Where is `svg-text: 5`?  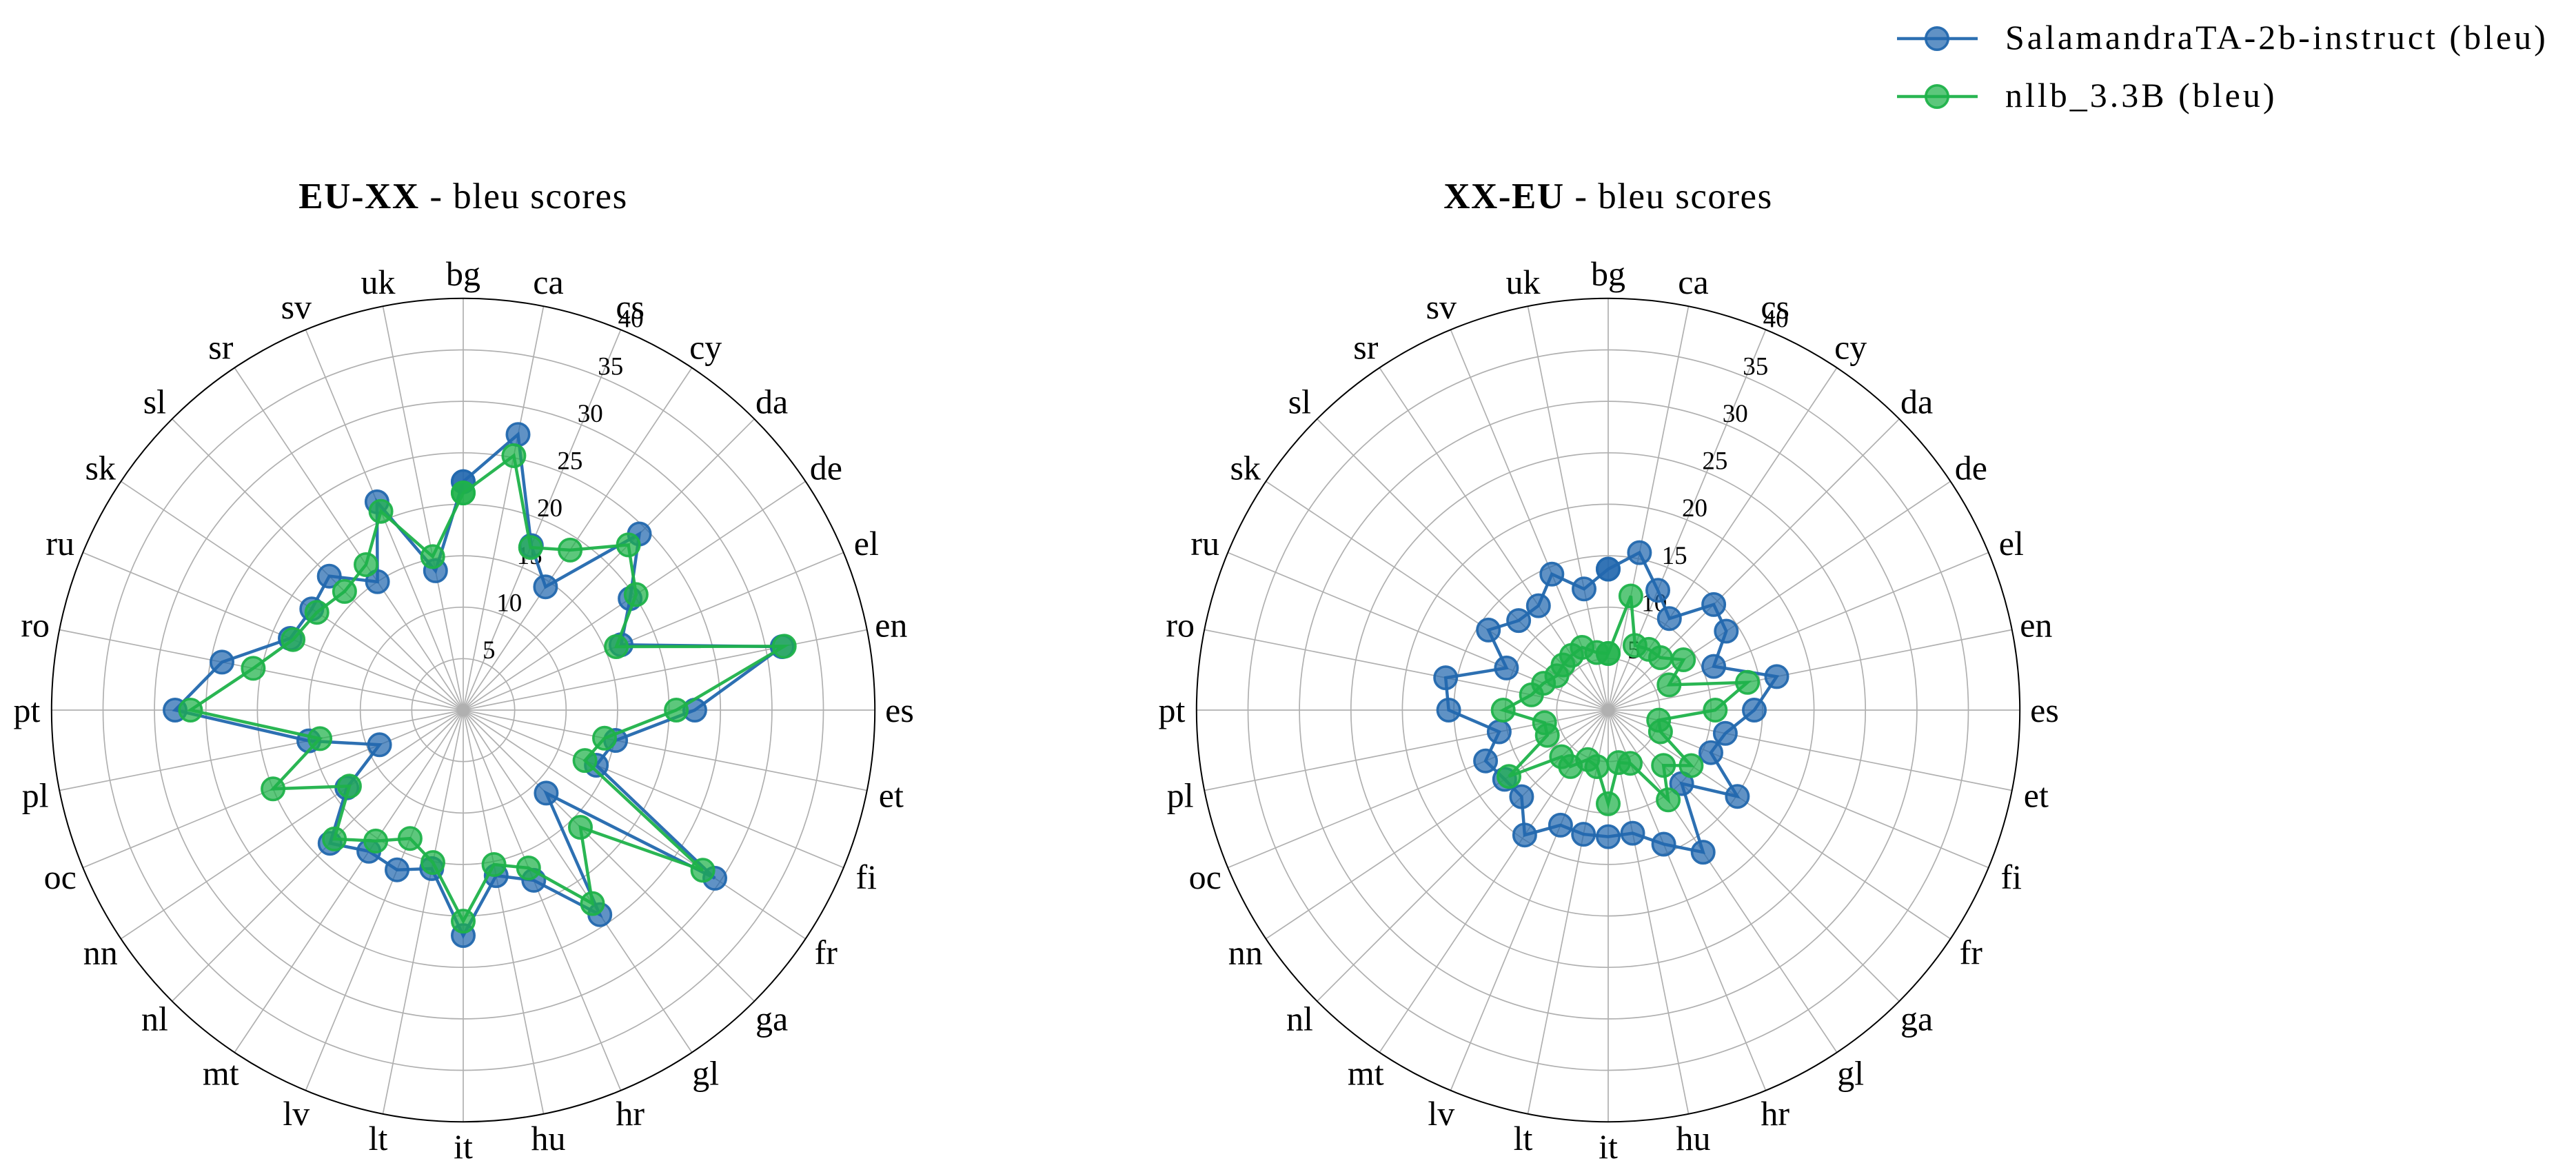
svg-text: 5 is located at coordinates (489, 650).